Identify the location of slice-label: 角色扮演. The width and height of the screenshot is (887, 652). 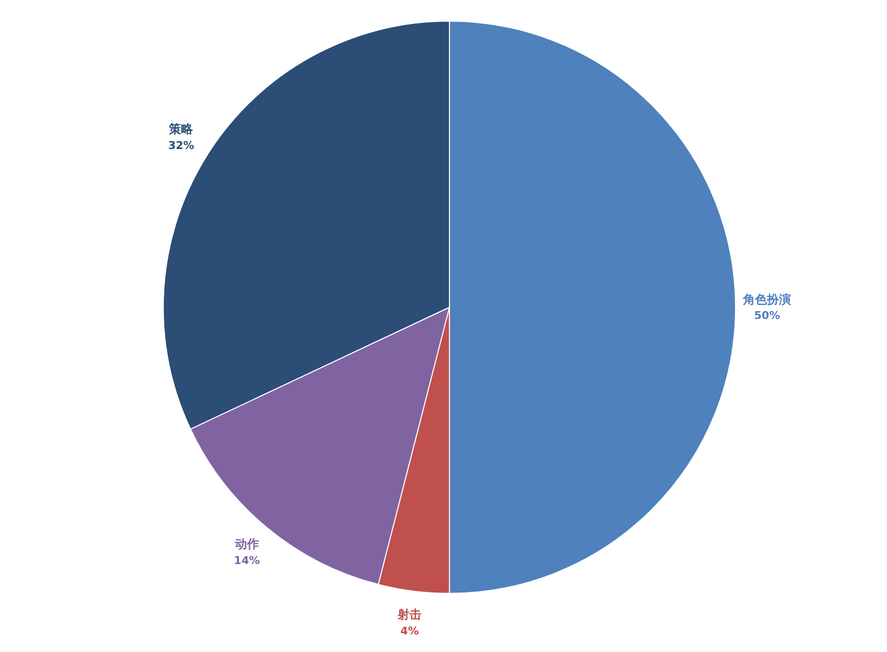
(767, 299).